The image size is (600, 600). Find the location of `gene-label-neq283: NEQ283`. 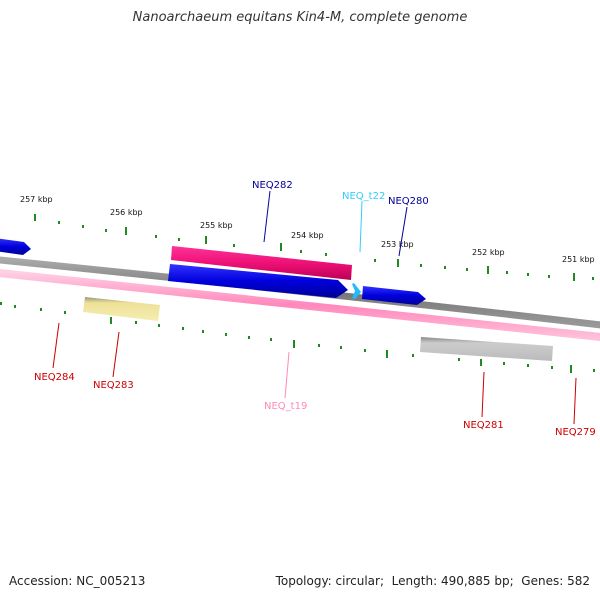

gene-label-neq283: NEQ283 is located at coordinates (113, 385).